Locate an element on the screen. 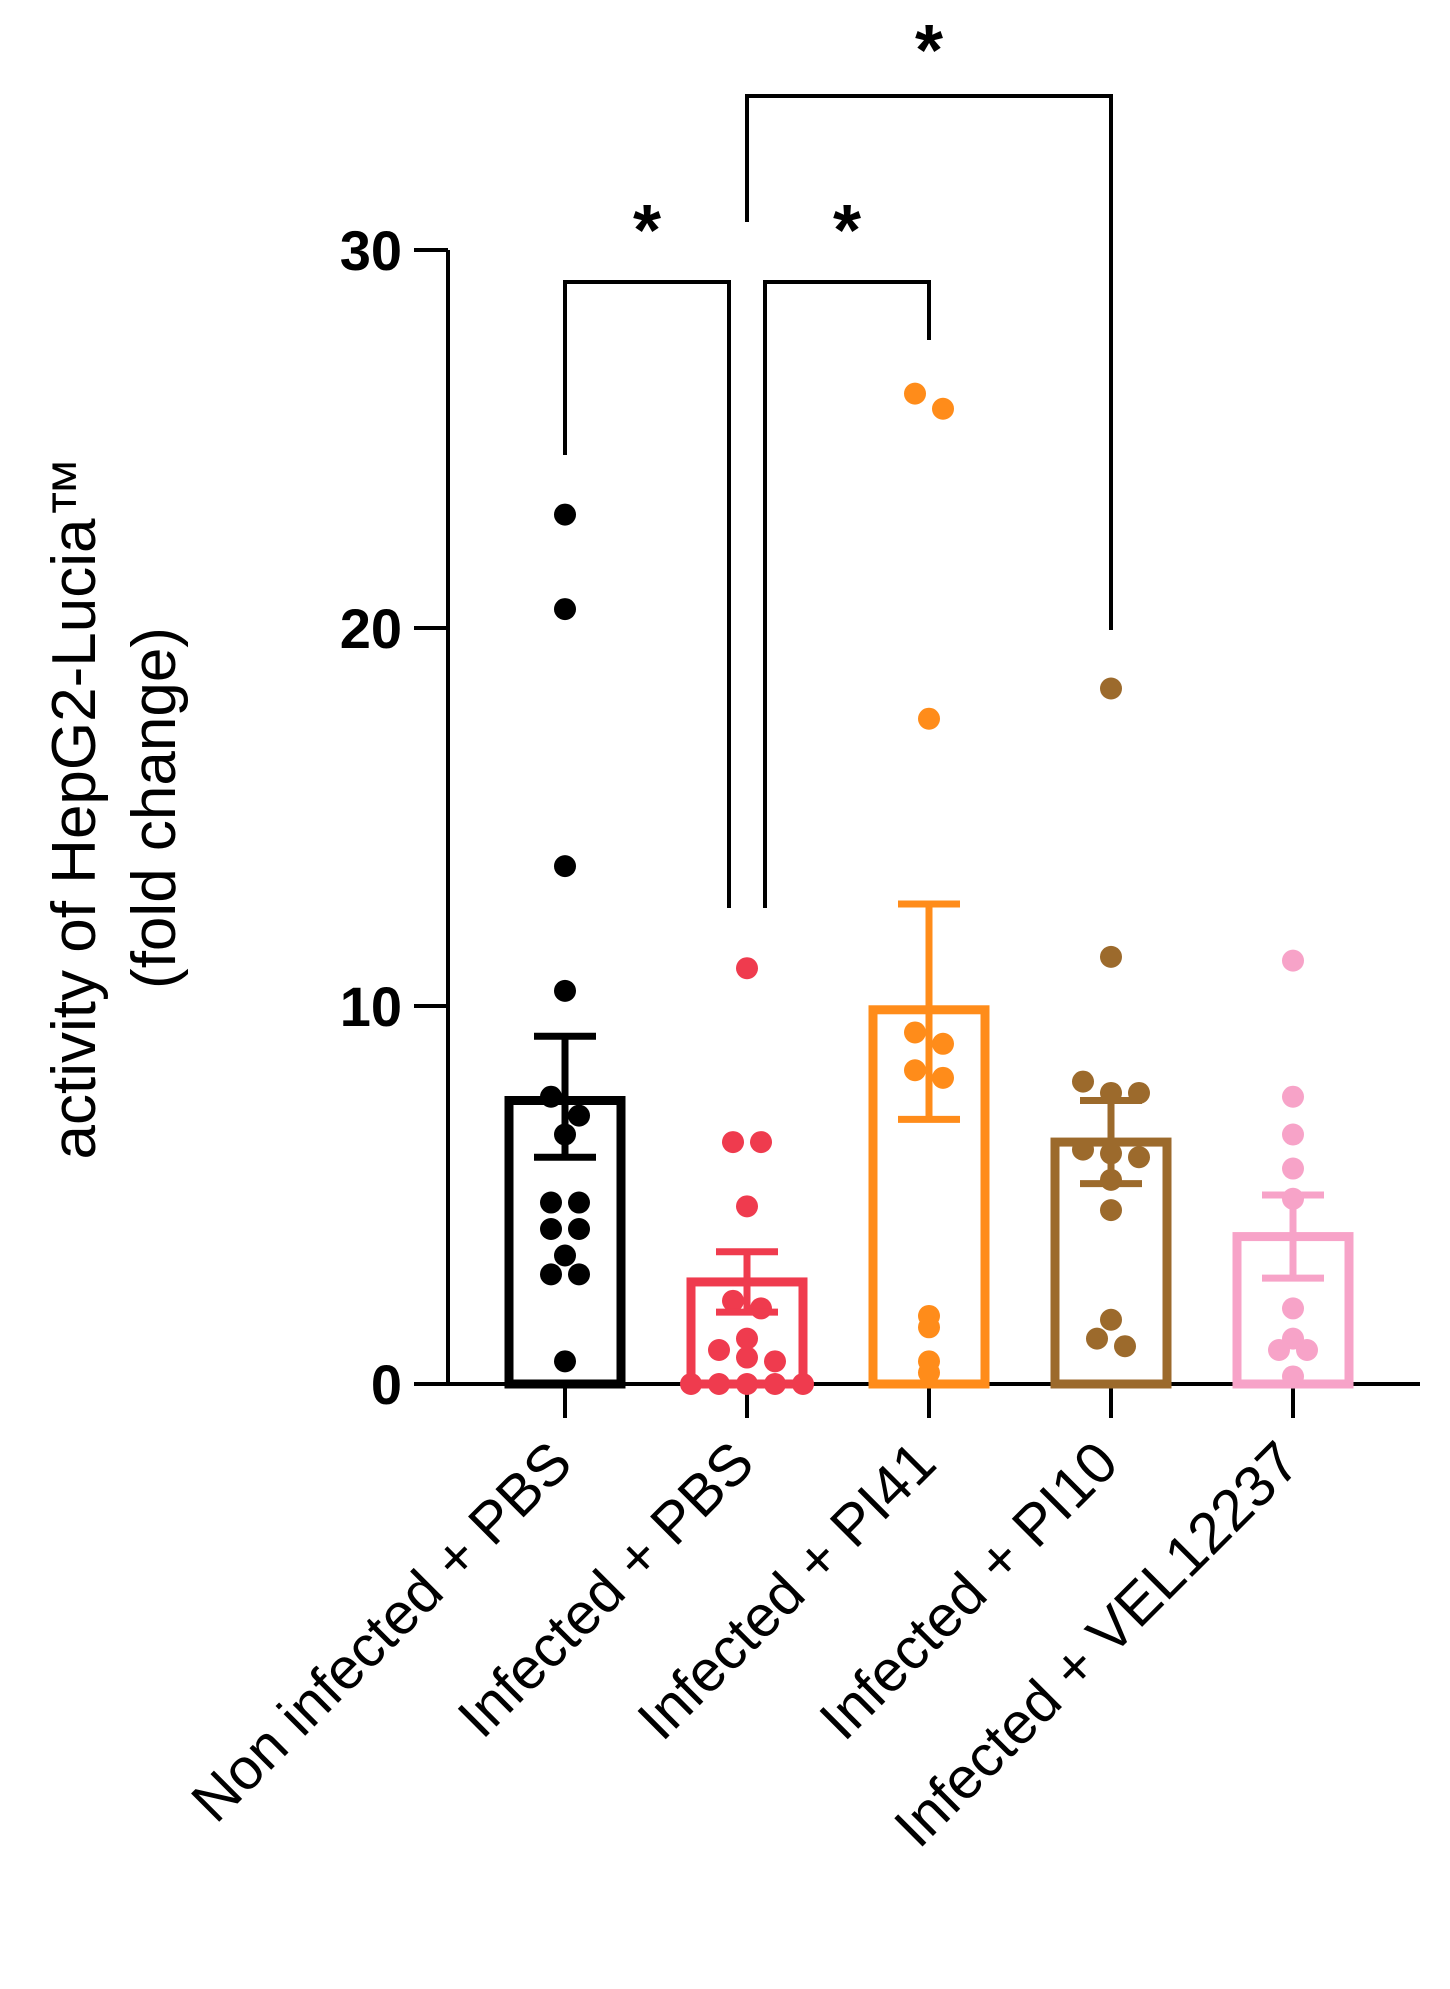 This screenshot has width=1450, height=1989. y-axis-title-line-2: (fold change) is located at coordinates (154, 808).